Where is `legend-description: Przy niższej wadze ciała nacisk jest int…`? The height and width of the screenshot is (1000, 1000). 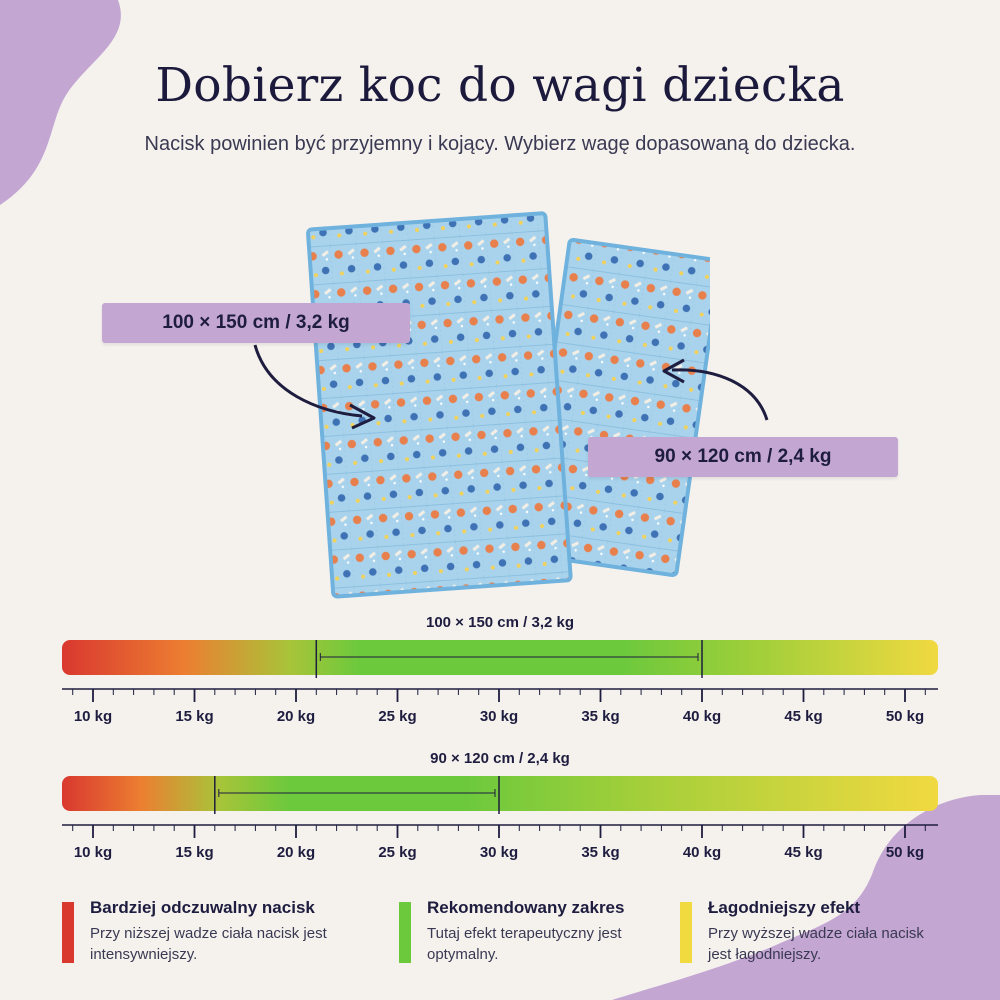 legend-description: Przy niższej wadze ciała nacisk jest int… is located at coordinates (208, 944).